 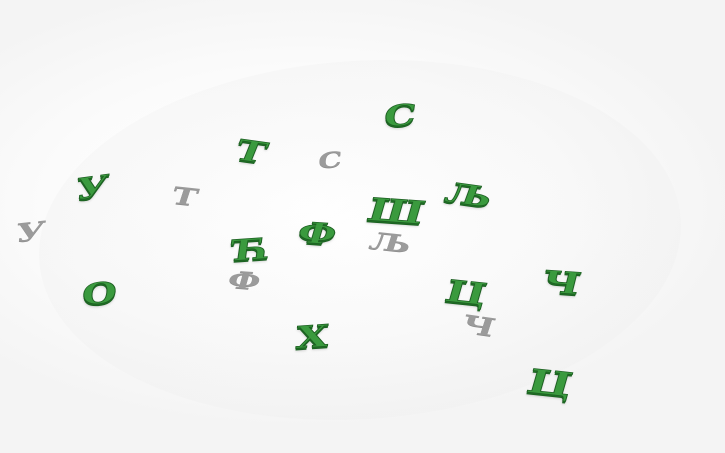 What do you see at coordinates (244, 281) in the screenshot?
I see `letter-ef-shadow: Ф` at bounding box center [244, 281].